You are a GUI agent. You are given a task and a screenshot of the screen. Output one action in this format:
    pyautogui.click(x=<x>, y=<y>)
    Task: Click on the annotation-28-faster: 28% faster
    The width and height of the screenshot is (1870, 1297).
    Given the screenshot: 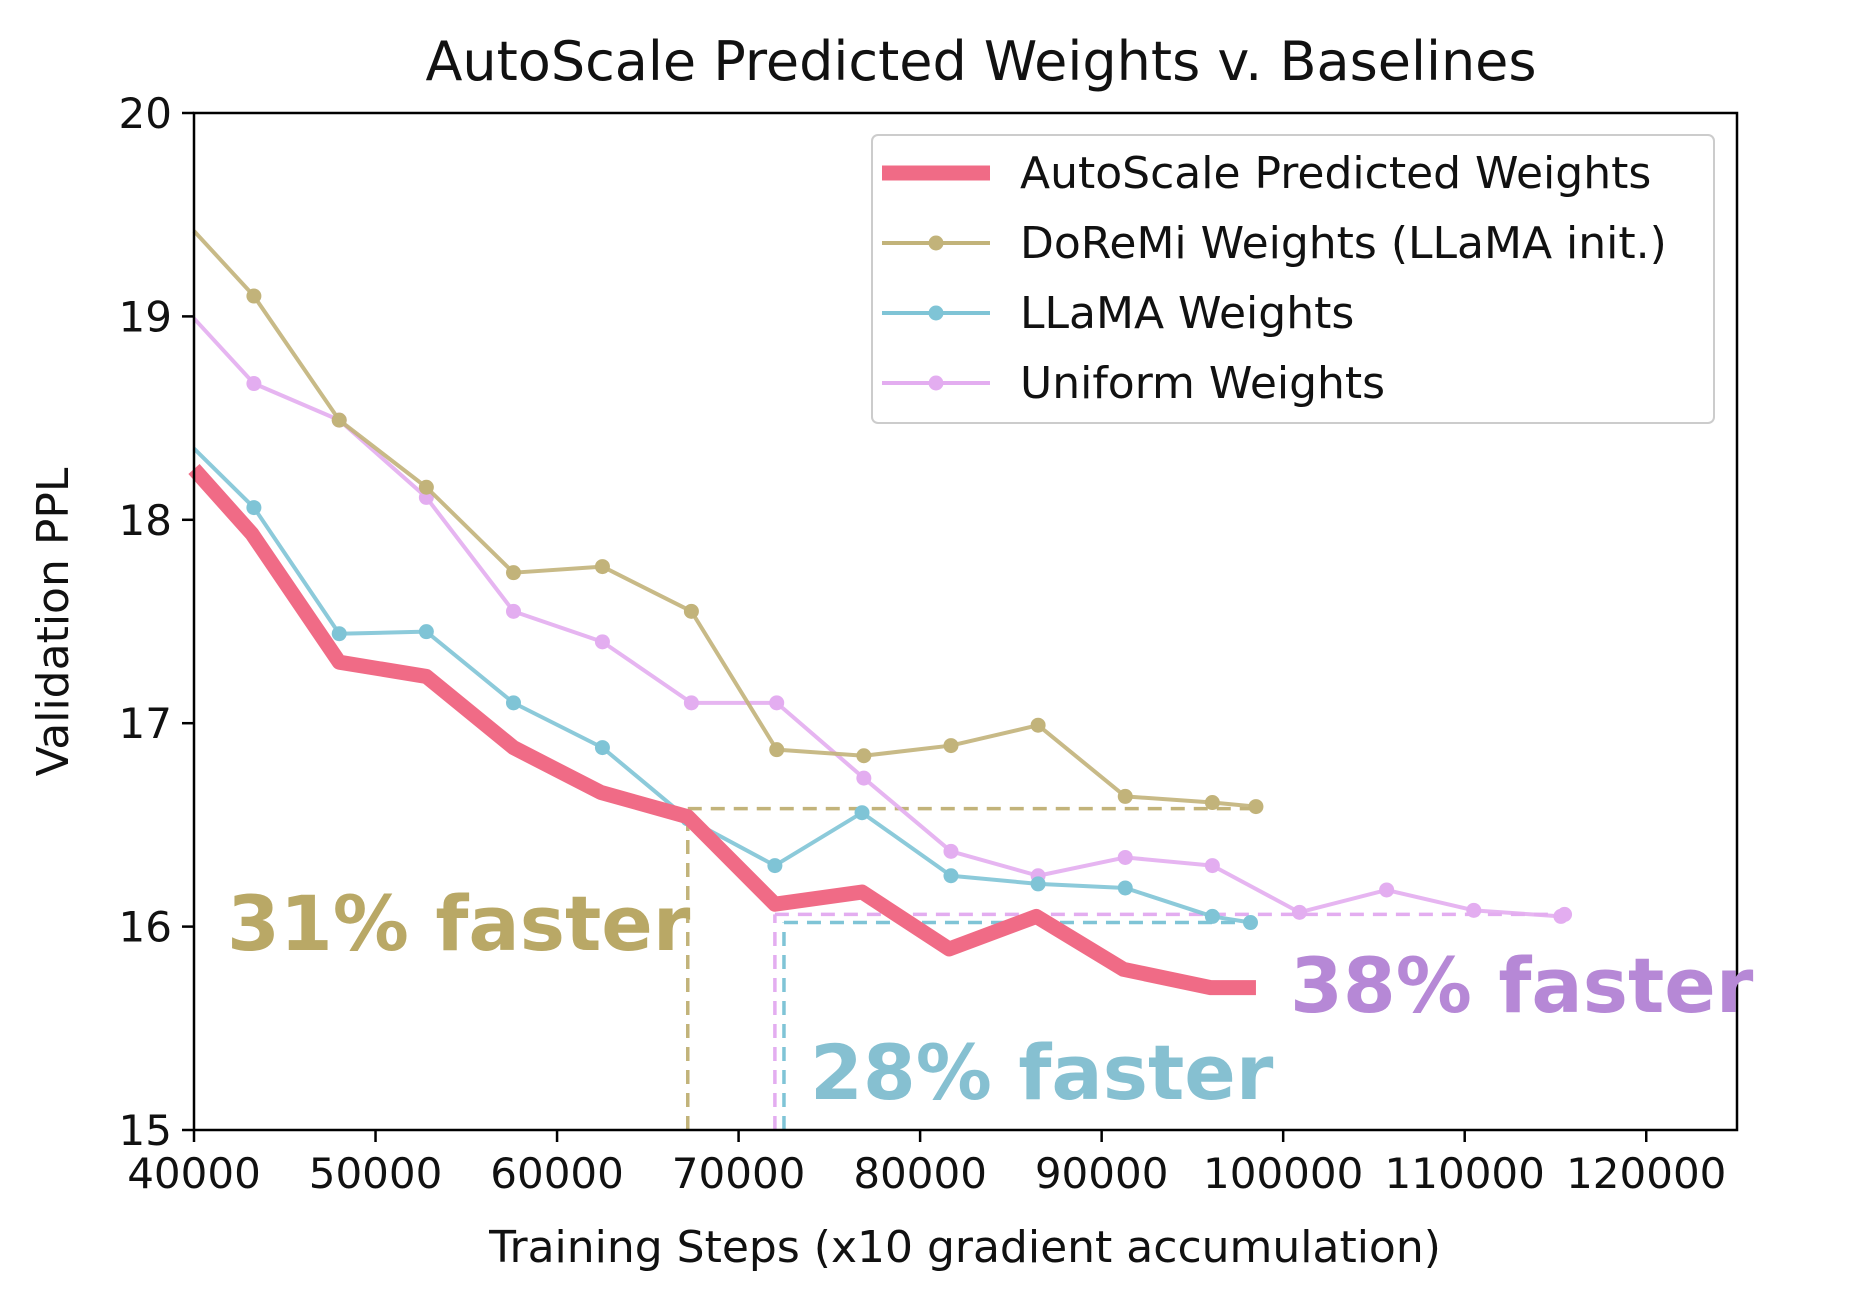 What is the action you would take?
    pyautogui.click(x=1042, y=1072)
    